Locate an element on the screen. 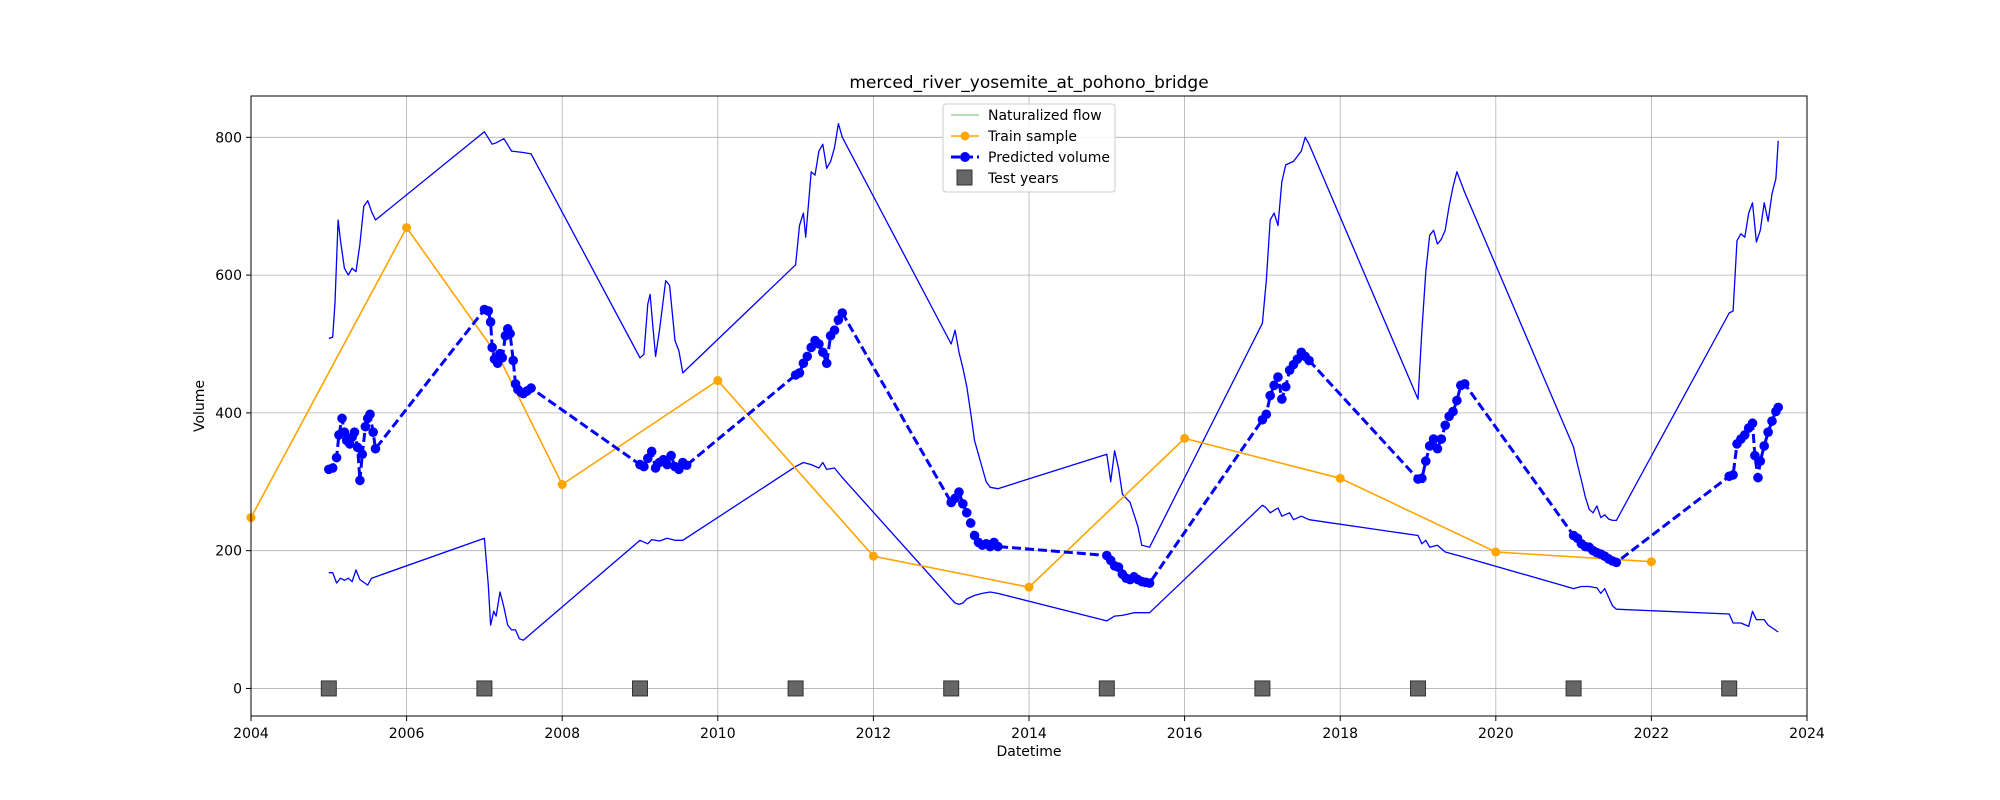 Image resolution: width=2000 pixels, height=800 pixels. y-tick-label: 200 is located at coordinates (228, 552).